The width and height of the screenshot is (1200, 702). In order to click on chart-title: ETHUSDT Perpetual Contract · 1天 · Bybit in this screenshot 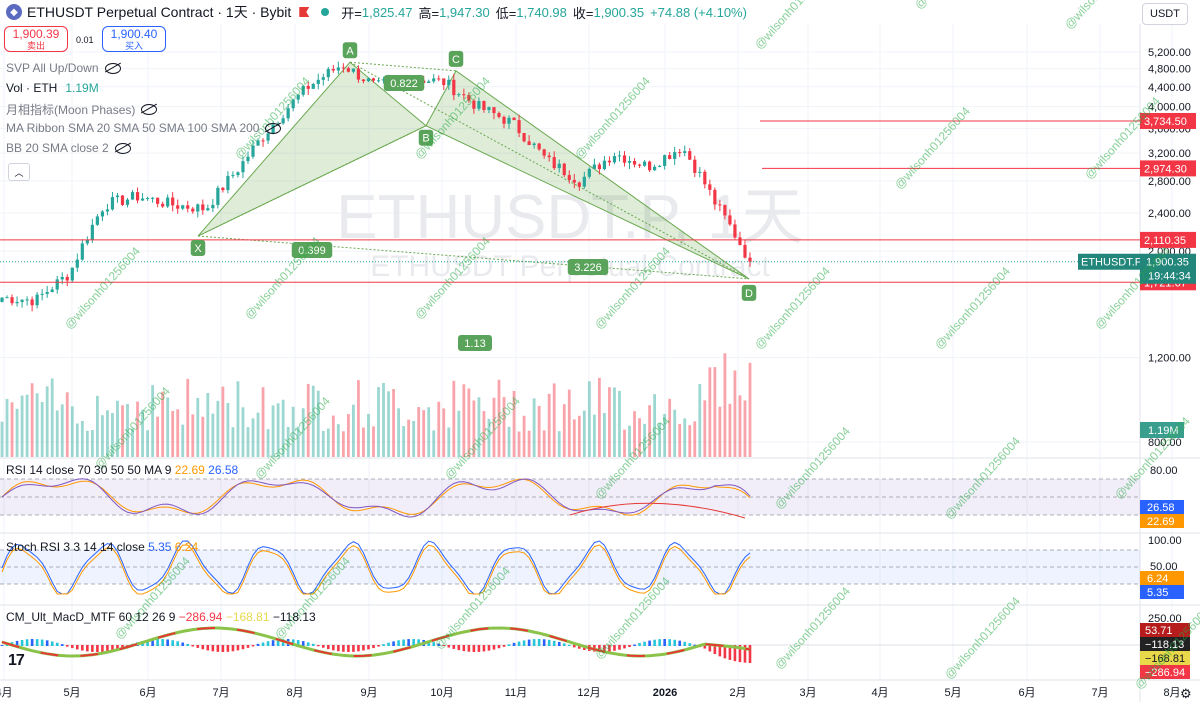, I will do `click(159, 12)`.